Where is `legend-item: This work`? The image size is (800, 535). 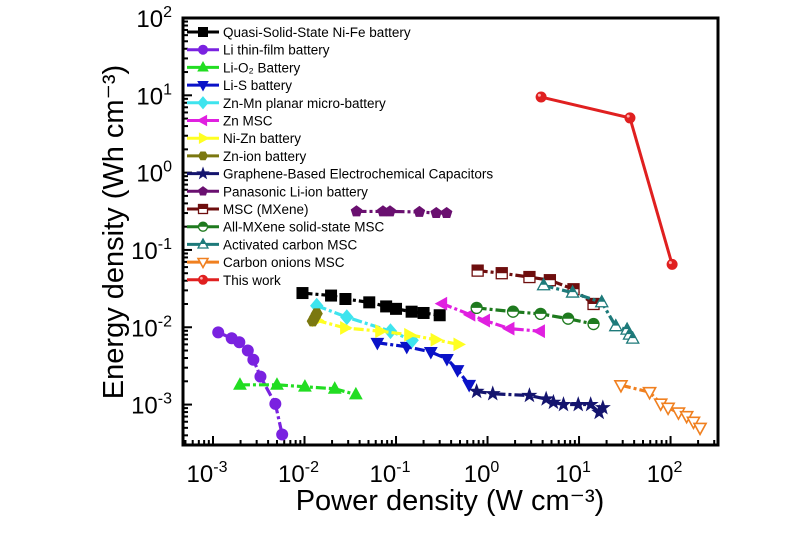
legend-item: This work is located at coordinates (234, 280).